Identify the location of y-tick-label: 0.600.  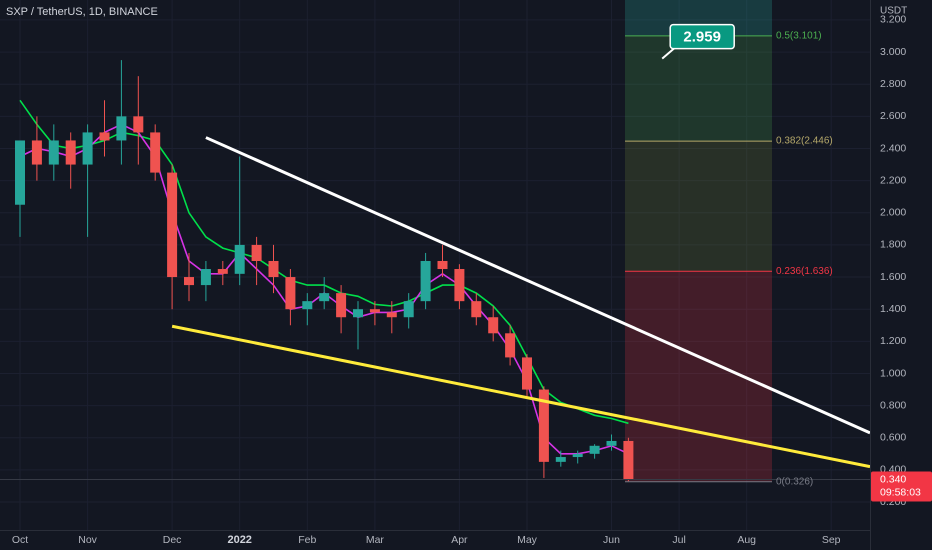
(893, 438).